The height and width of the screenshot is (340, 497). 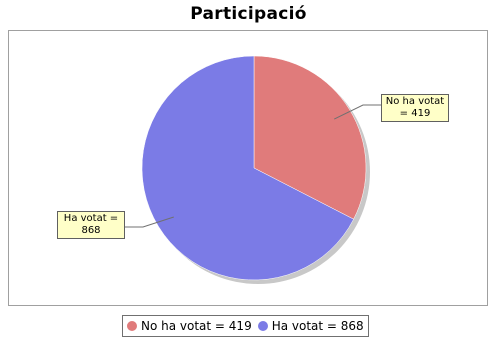 I want to click on pie-slice-no-ha-votat, so click(x=310, y=137).